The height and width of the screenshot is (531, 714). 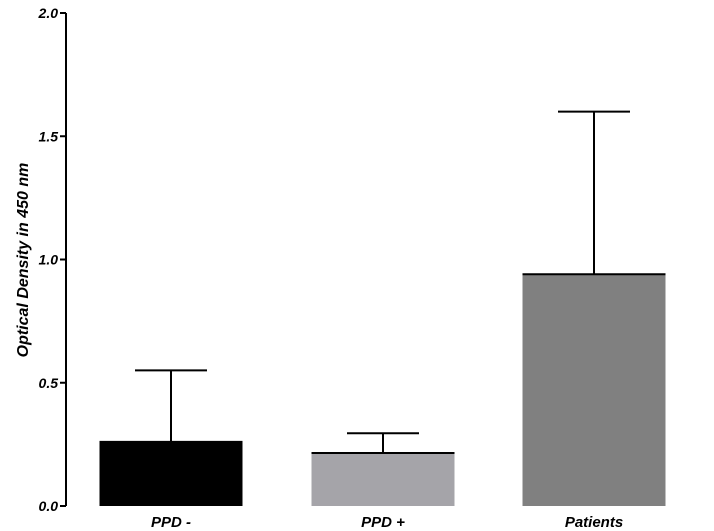 What do you see at coordinates (594, 522) in the screenshot?
I see `x-category-label: Patients` at bounding box center [594, 522].